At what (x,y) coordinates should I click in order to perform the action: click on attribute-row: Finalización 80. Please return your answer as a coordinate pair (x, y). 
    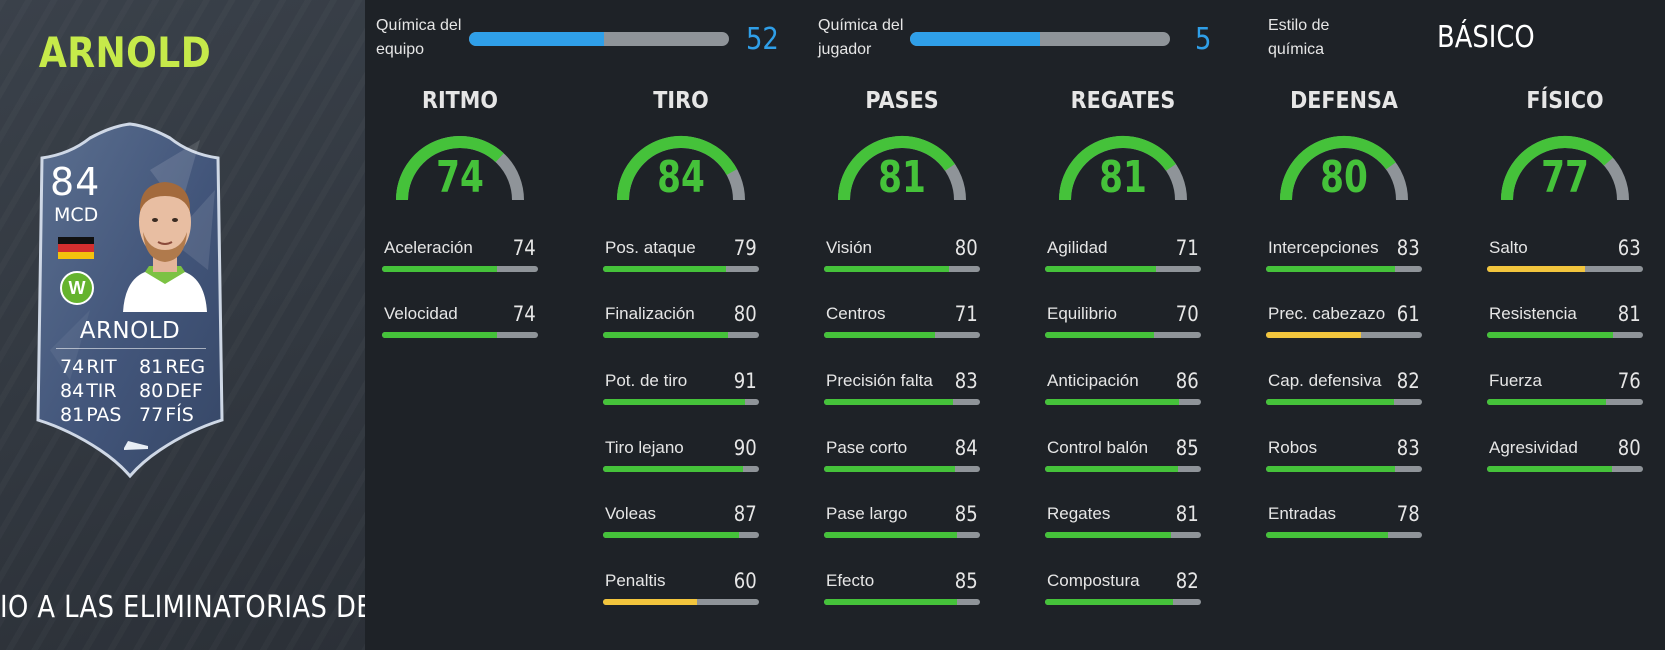
    Looking at the image, I should click on (681, 328).